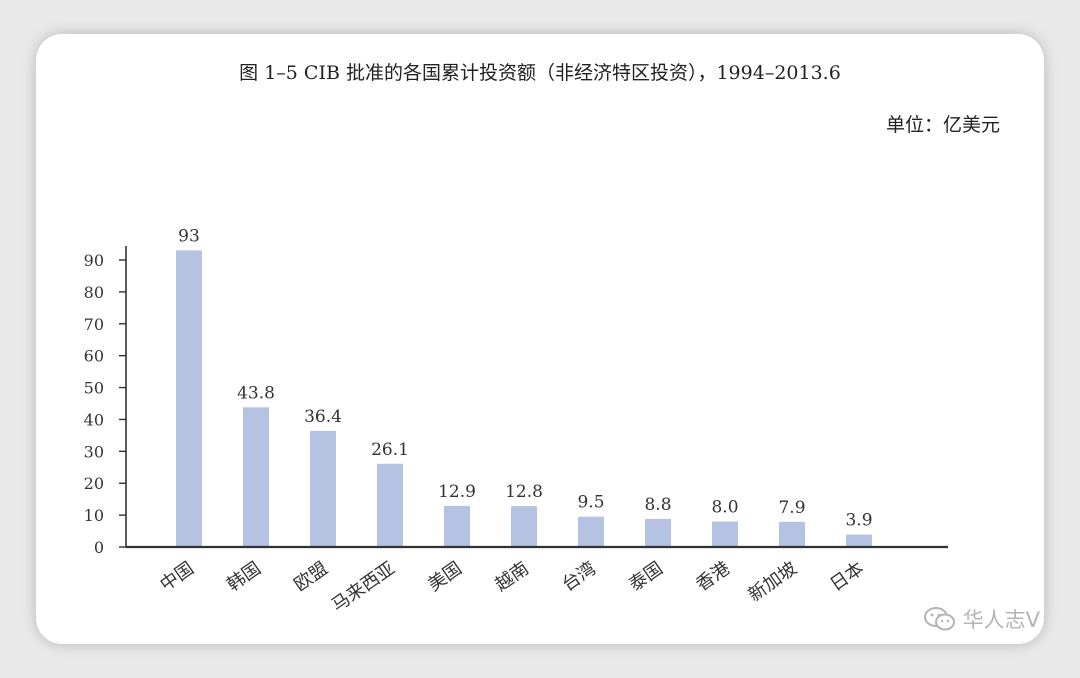  Describe the element at coordinates (724, 507) in the screenshot. I see `value-label: 8.0` at that location.